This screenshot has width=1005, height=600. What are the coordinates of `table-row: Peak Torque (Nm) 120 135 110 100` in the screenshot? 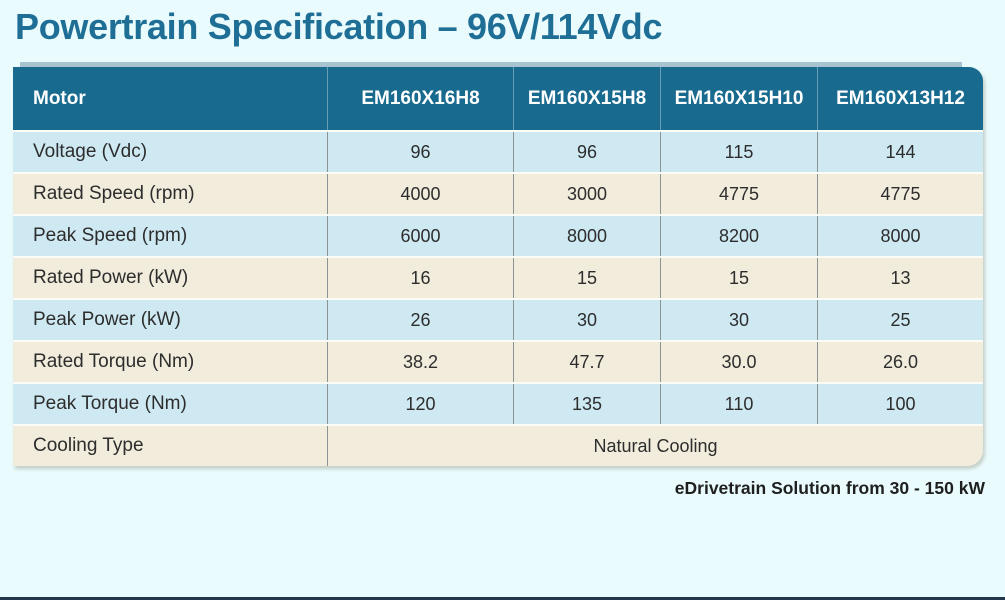 It's located at (498, 403).